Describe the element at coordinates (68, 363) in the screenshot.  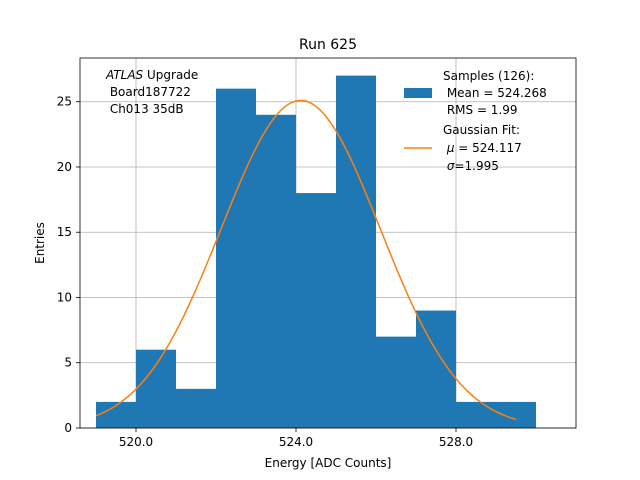
I see `y-tick-label: 5` at that location.